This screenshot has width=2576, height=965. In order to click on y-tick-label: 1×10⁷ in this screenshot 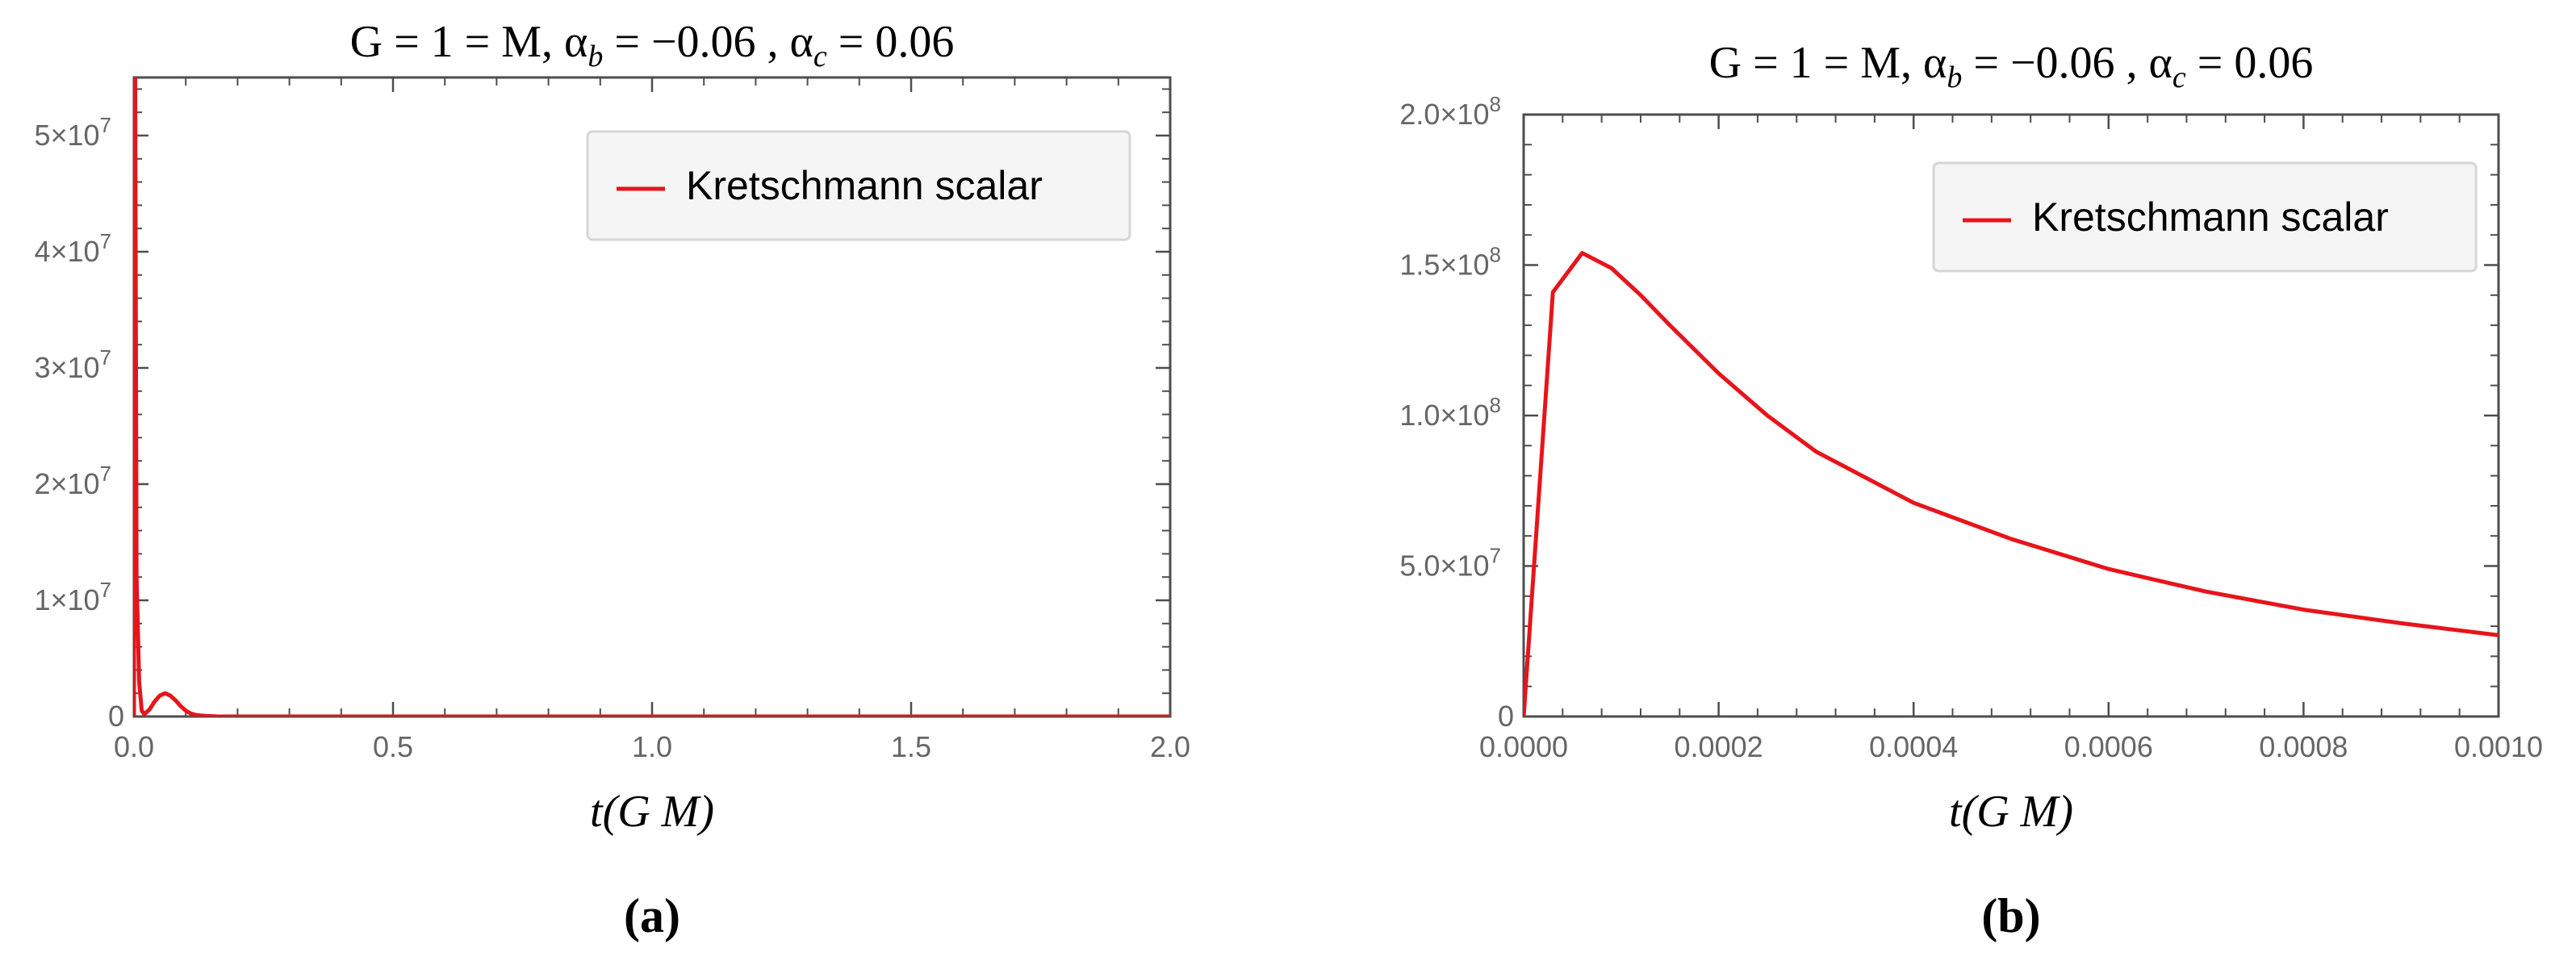, I will do `click(72, 597)`.